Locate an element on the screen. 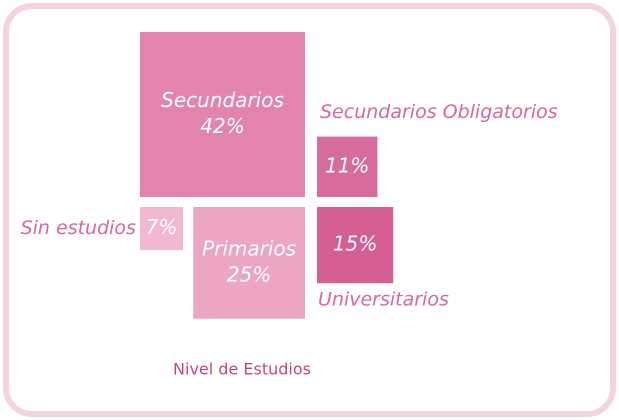  category-label: Secundarios Obligatorios is located at coordinates (439, 112).